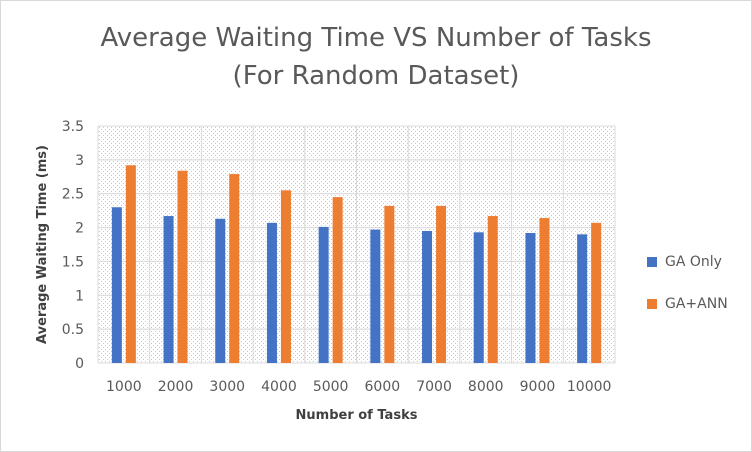  I want to click on x-tick-label: 1000, so click(124, 387).